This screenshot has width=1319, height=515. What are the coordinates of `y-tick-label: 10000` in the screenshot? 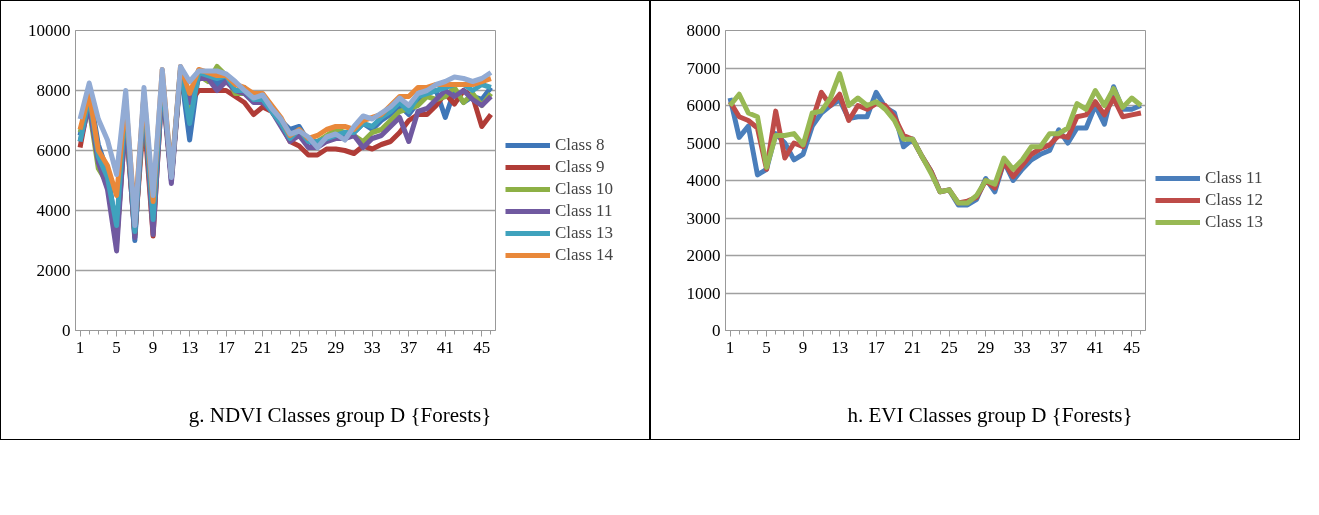 It's located at (49, 30).